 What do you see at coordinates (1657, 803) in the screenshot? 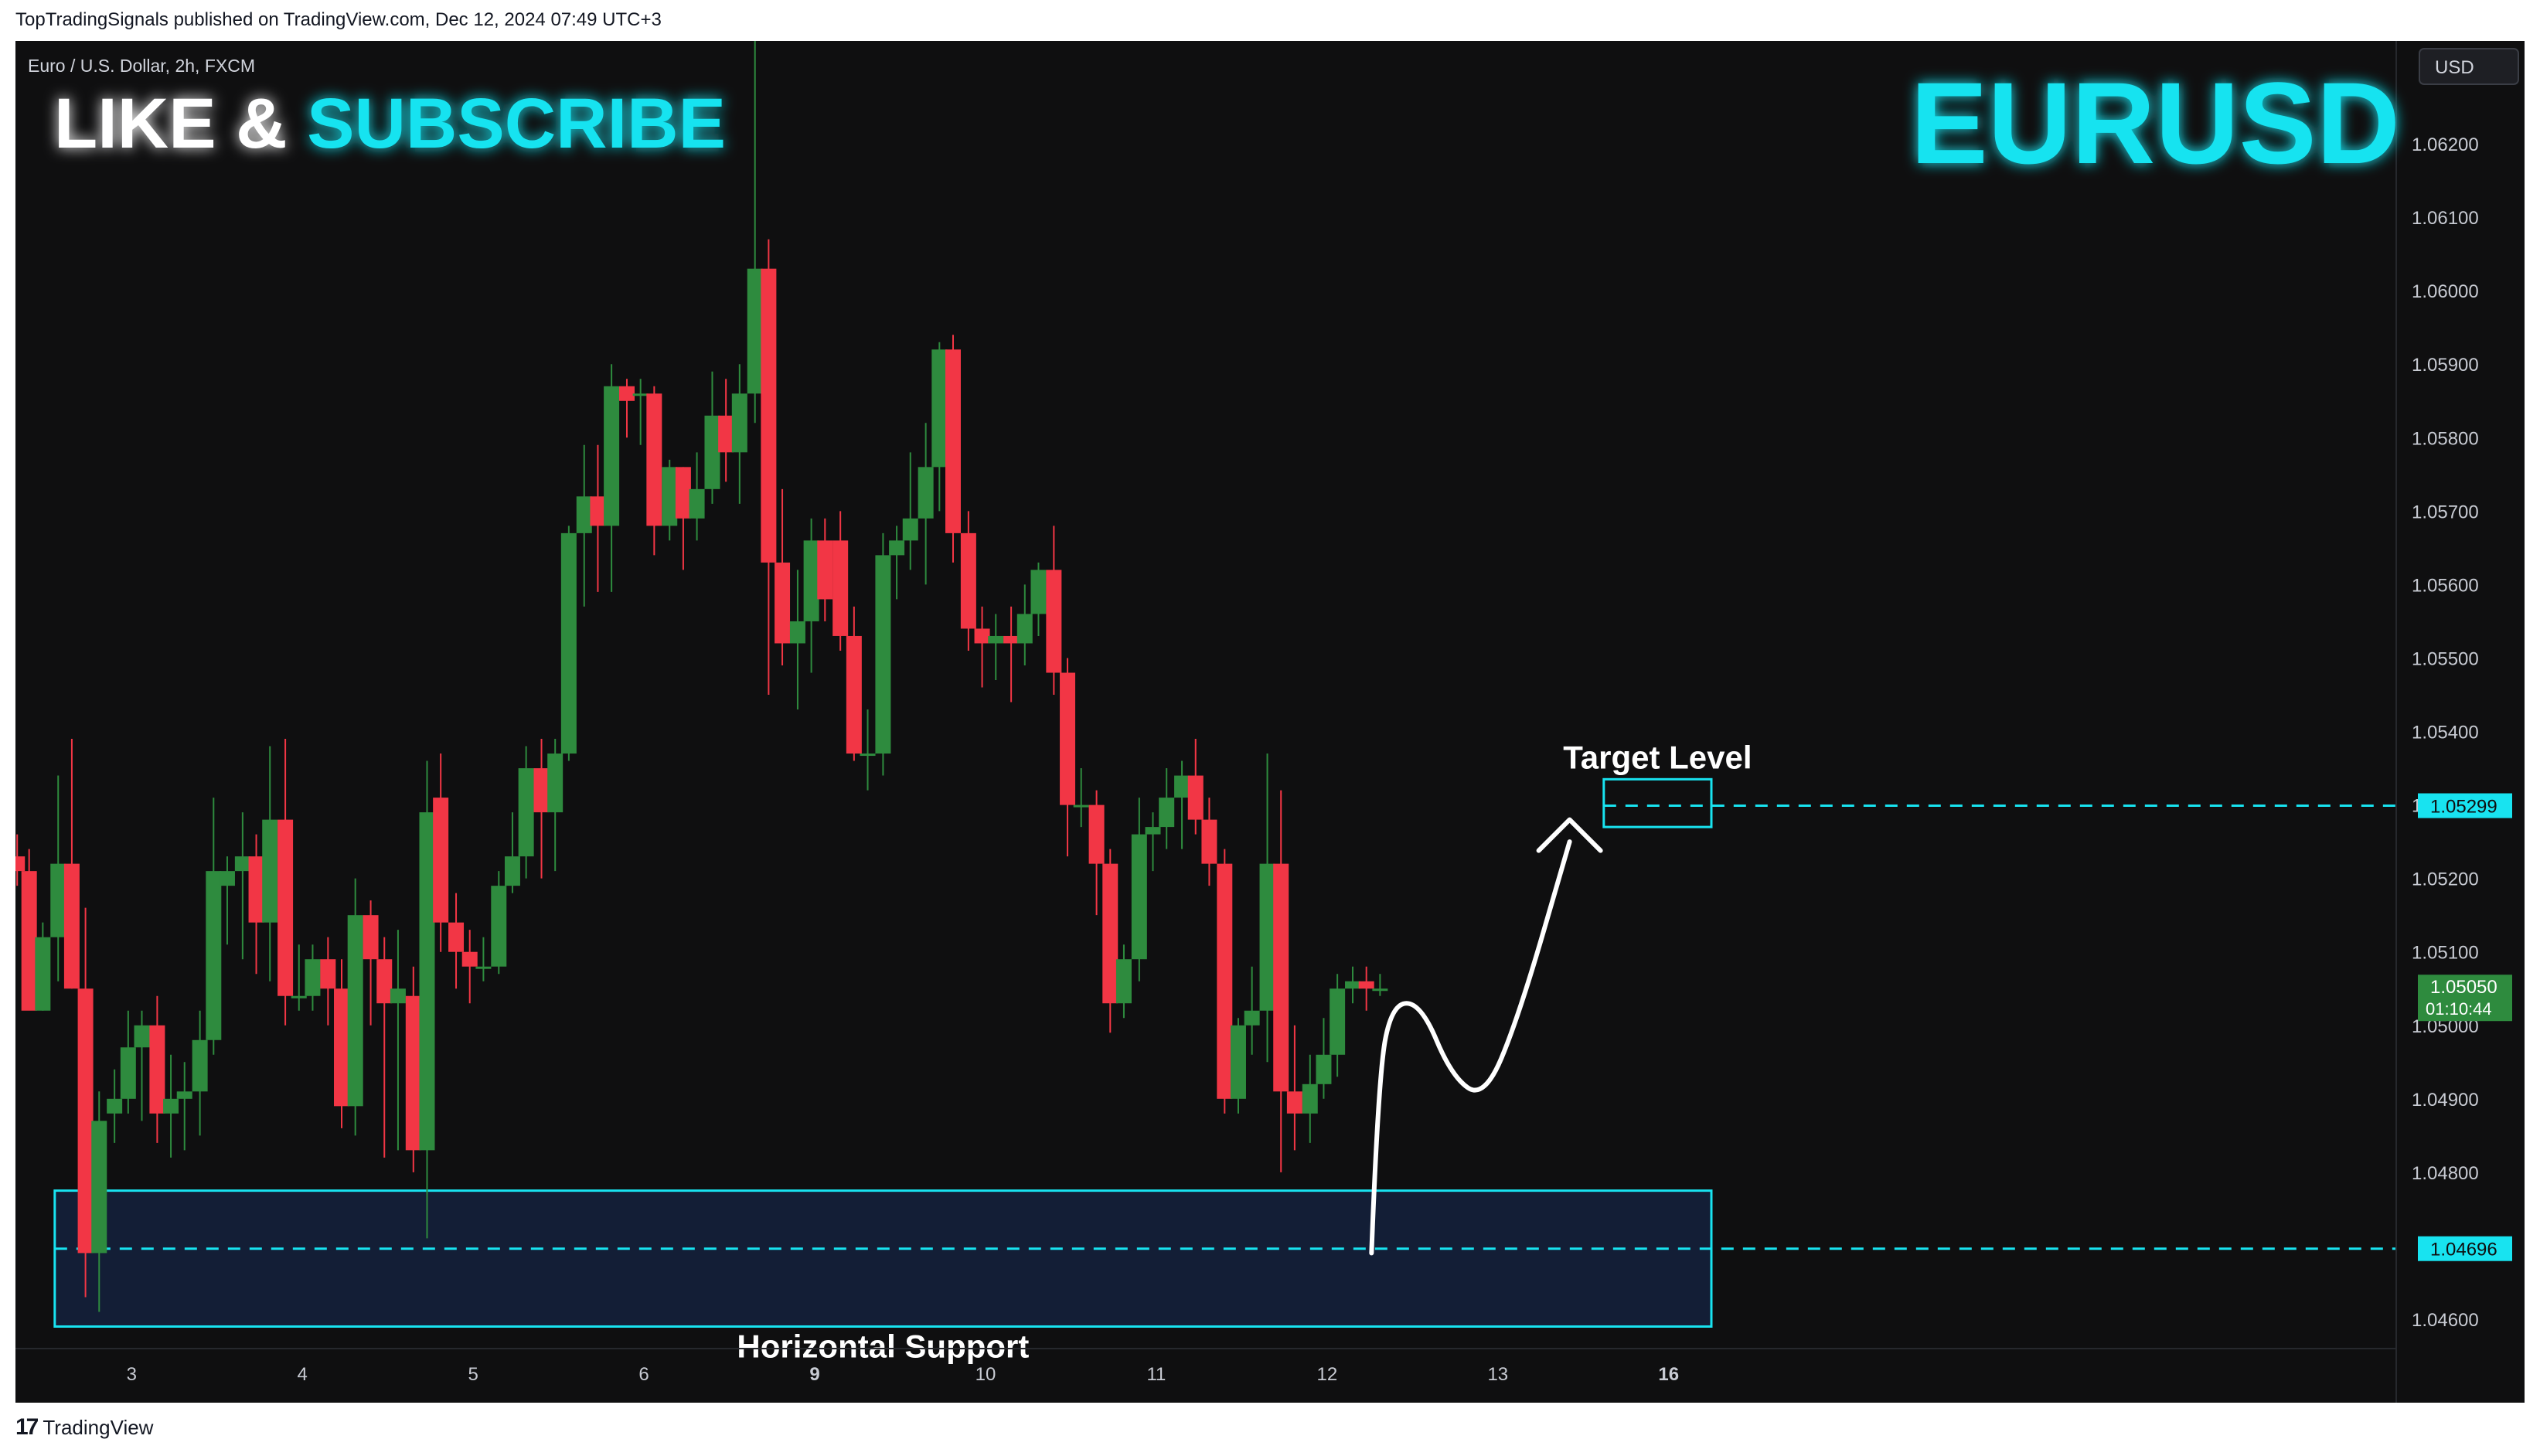
I see `target-zone` at bounding box center [1657, 803].